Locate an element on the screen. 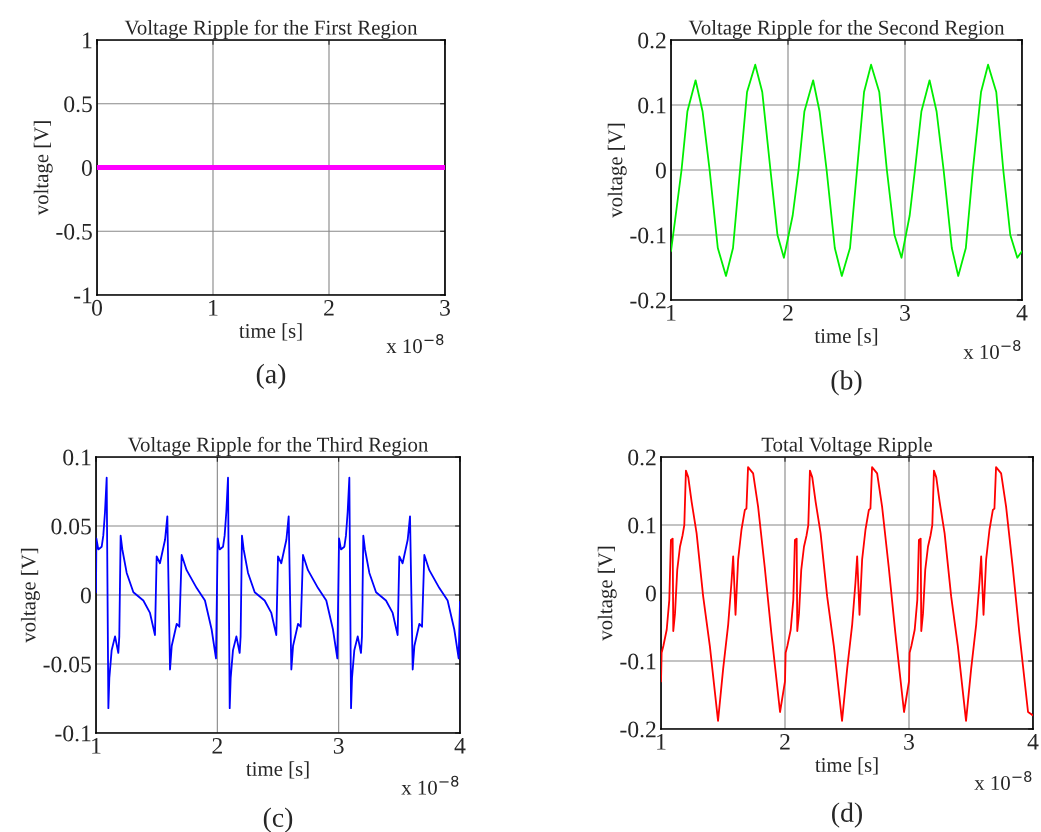 The height and width of the screenshot is (832, 1041). y-tick-label: -0.05 is located at coordinates (67, 664).